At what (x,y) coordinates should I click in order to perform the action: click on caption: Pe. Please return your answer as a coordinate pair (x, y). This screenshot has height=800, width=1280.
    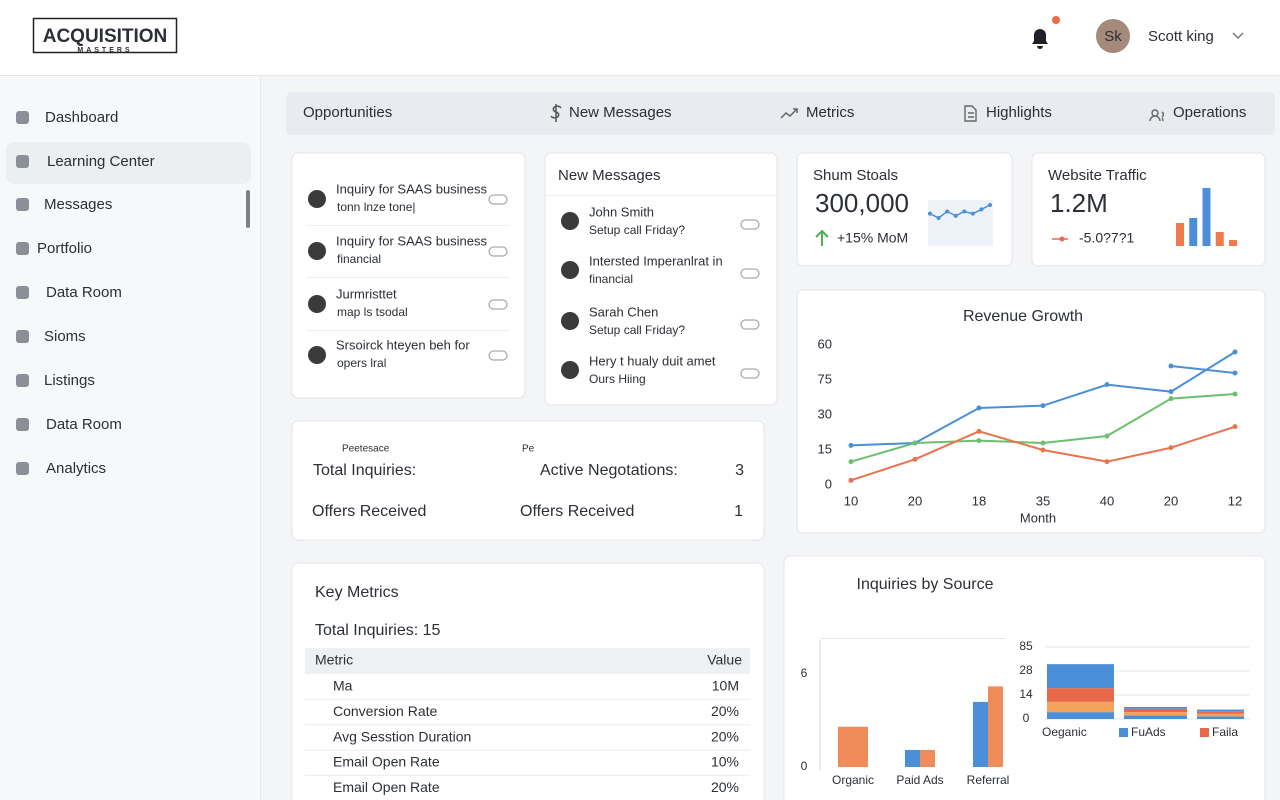
    Looking at the image, I should click on (528, 449).